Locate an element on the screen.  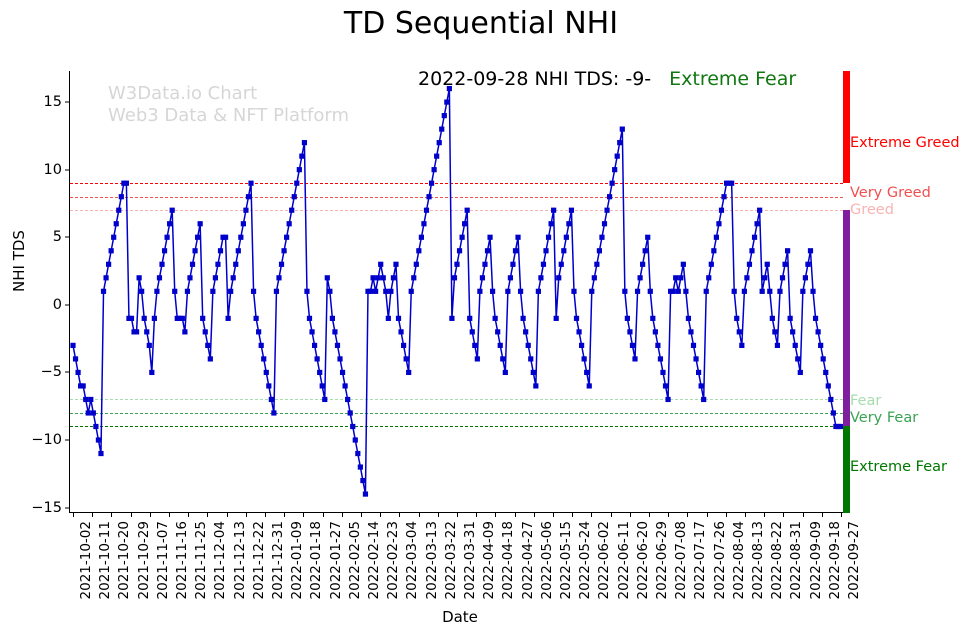
x-tick-label: 2022-01-09 is located at coordinates (297, 560).